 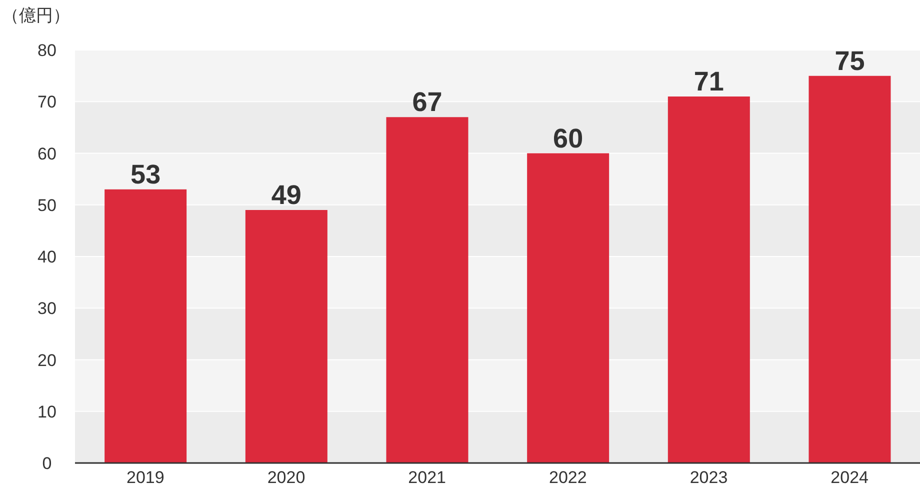 I want to click on data-label: 49, so click(x=286, y=195).